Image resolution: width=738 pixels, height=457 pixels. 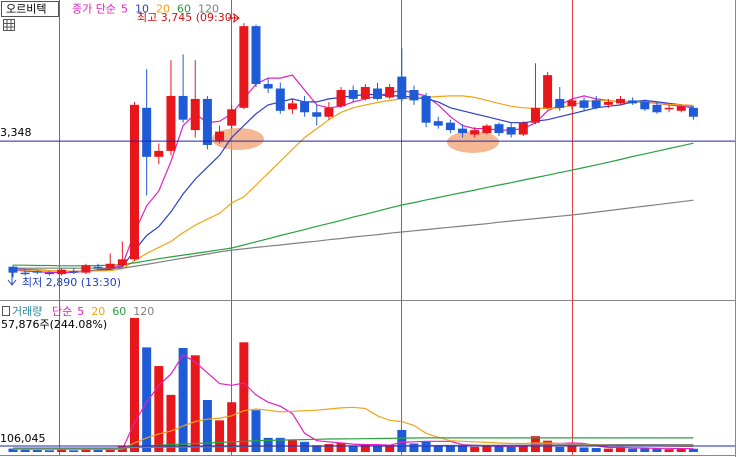 I want to click on grid-icon-lines, so click(x=9, y=25).